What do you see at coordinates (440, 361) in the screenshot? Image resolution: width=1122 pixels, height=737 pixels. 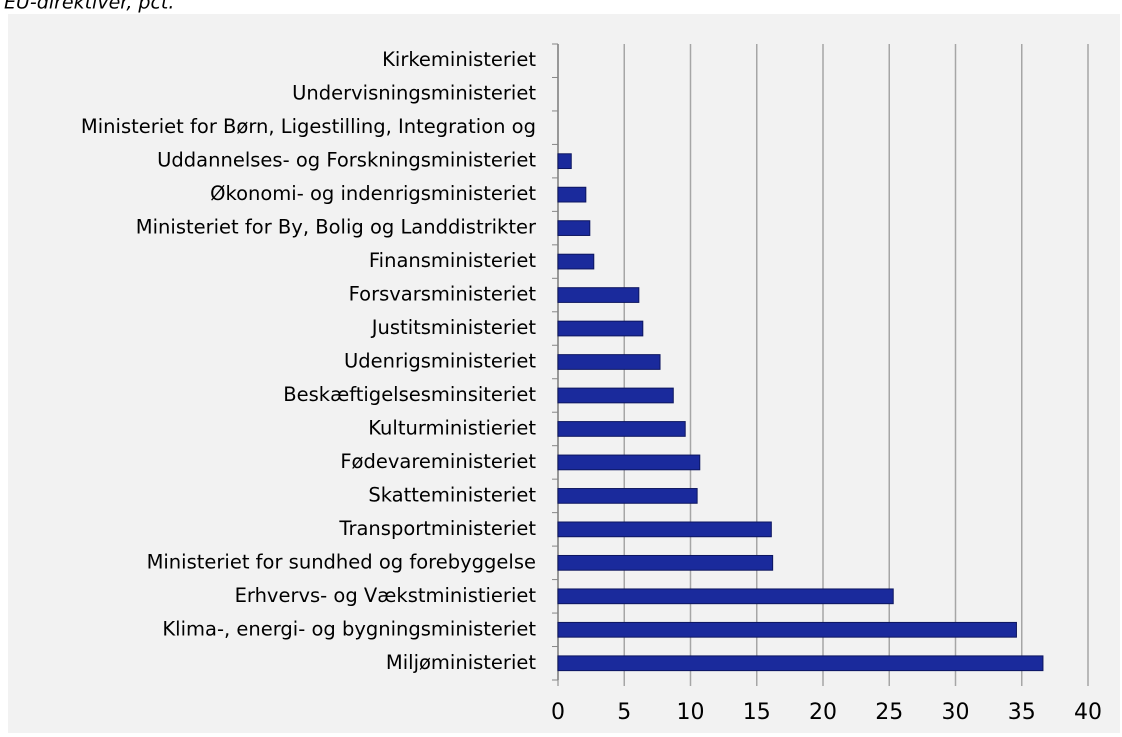 I see `y-tick-label: Udenrigsministeriet` at bounding box center [440, 361].